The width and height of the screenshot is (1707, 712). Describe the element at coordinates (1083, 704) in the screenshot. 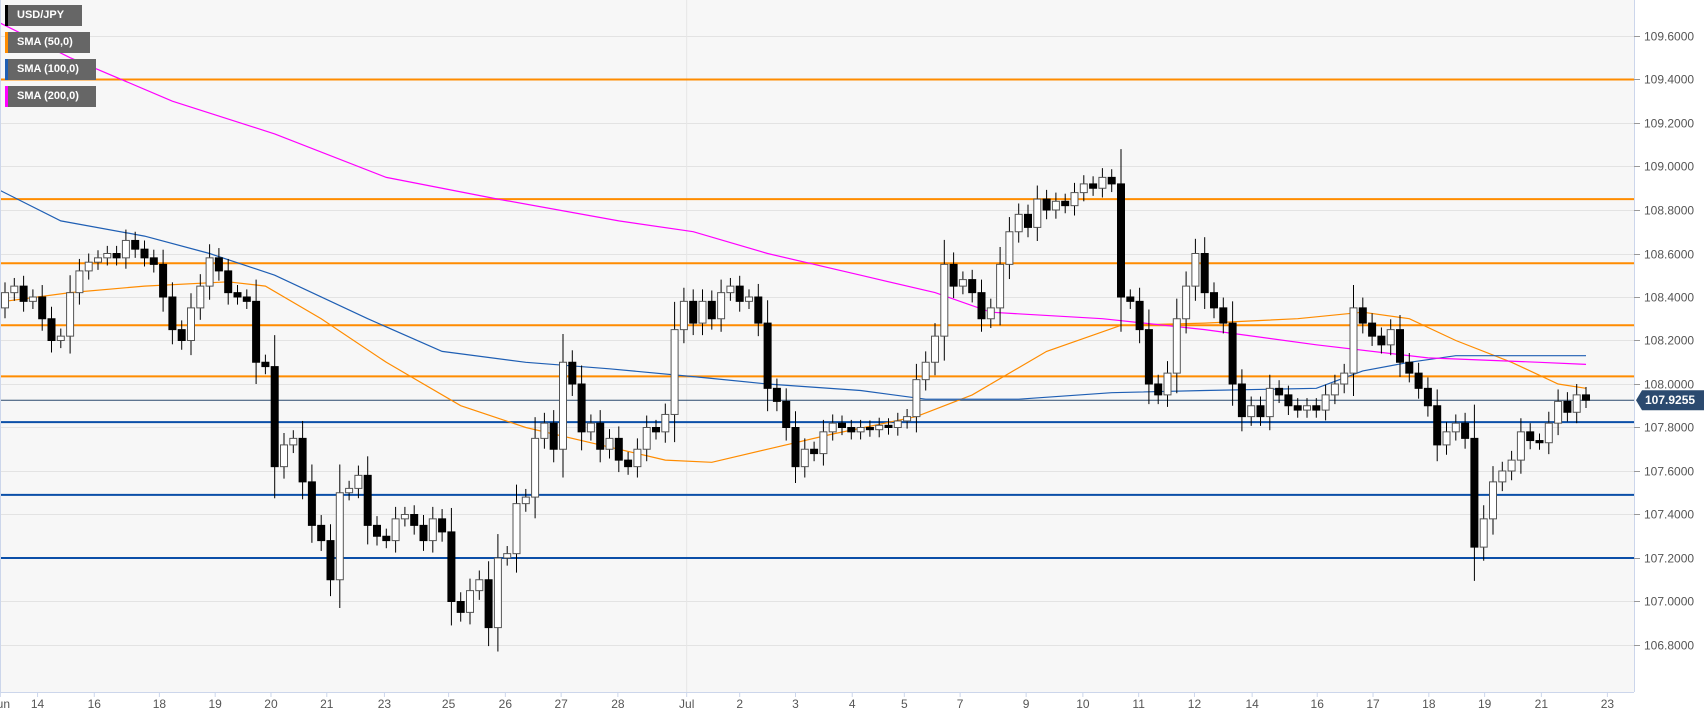

I see `x-tick-label: 10` at that location.